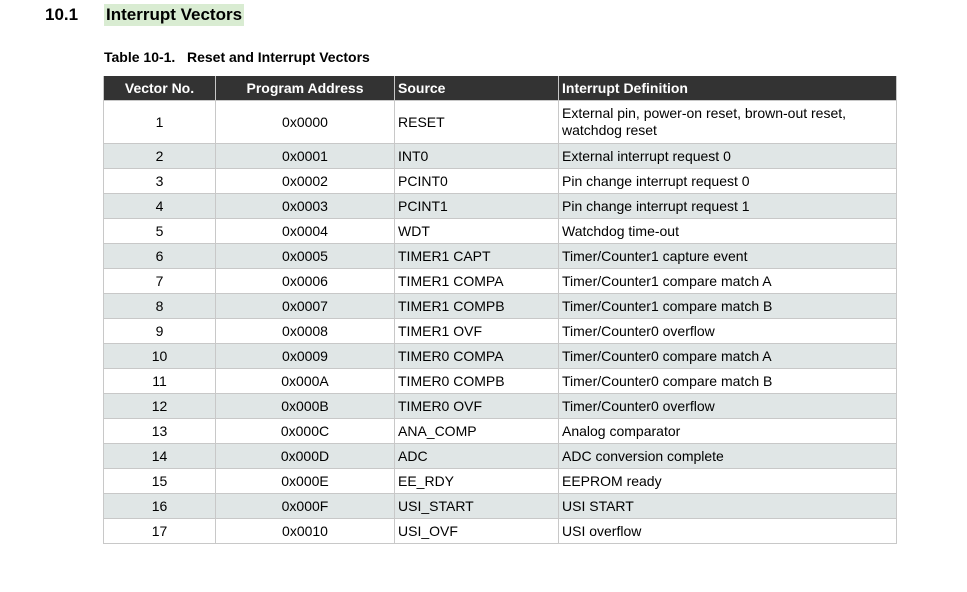 Image resolution: width=967 pixels, height=592 pixels. What do you see at coordinates (476, 356) in the screenshot?
I see `source-cell: TIMER0 COMPA` at bounding box center [476, 356].